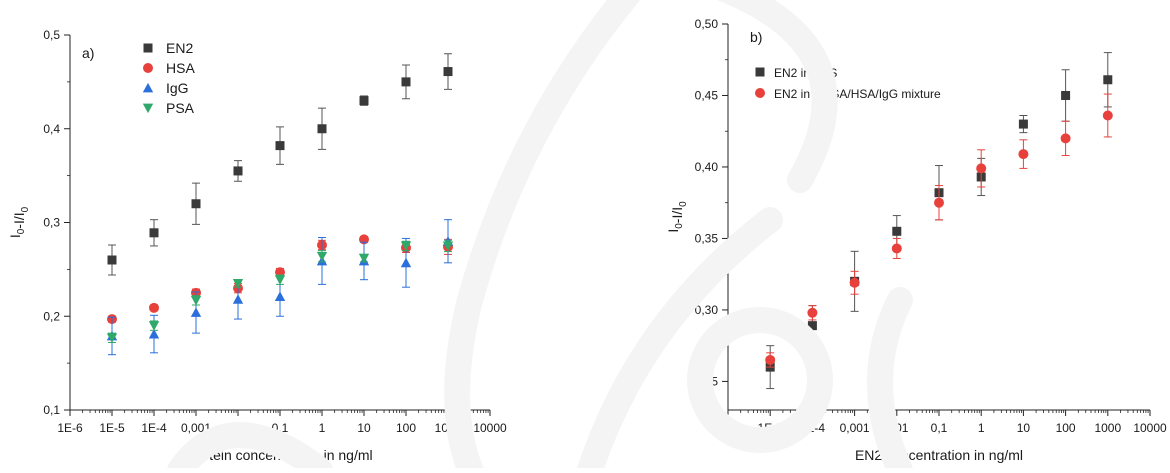 This screenshot has width=1170, height=473. I want to click on legend-label: EN2 in a PSA/HSA/IgG mixture, so click(857, 94).